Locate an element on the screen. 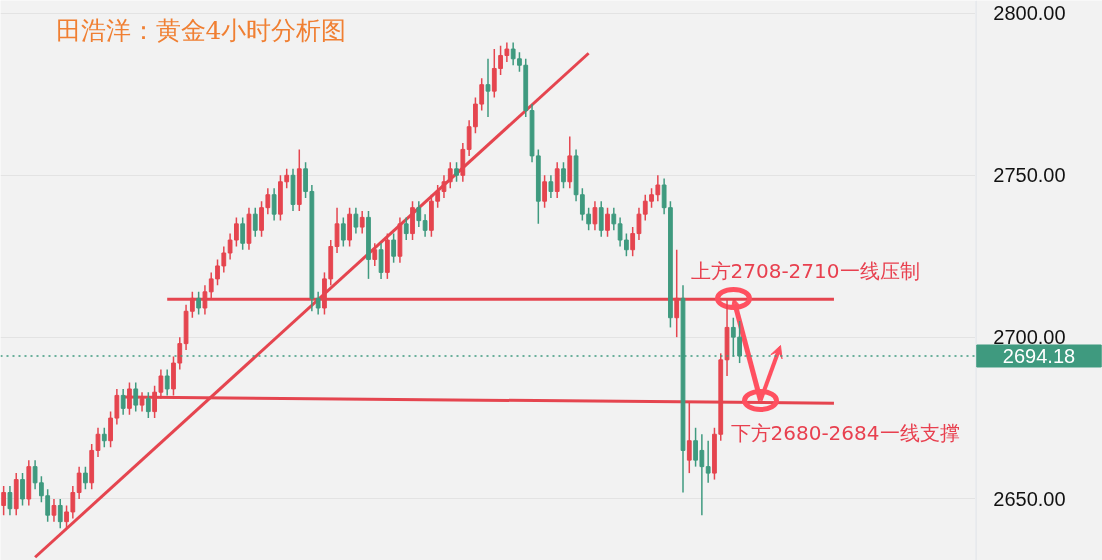 This screenshot has height=560, width=1102. annotation: 上方2708-2710一线压制 is located at coordinates (805, 270).